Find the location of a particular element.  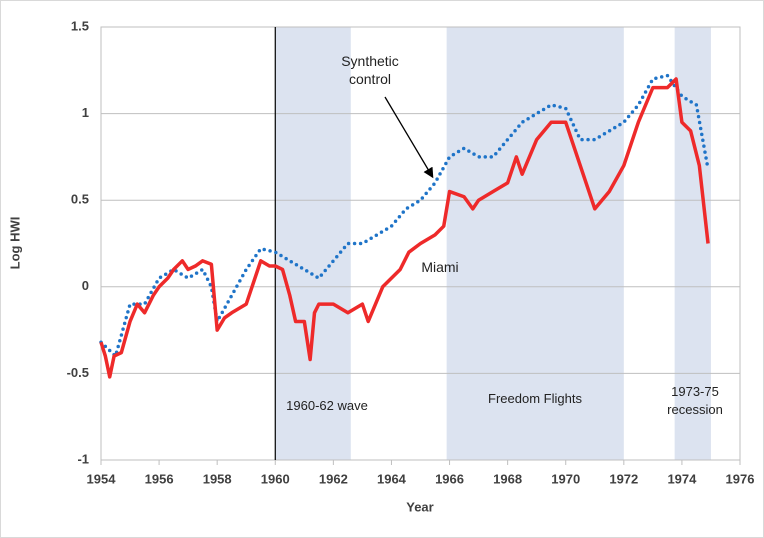

x-tick-label: 1964 is located at coordinates (392, 478).